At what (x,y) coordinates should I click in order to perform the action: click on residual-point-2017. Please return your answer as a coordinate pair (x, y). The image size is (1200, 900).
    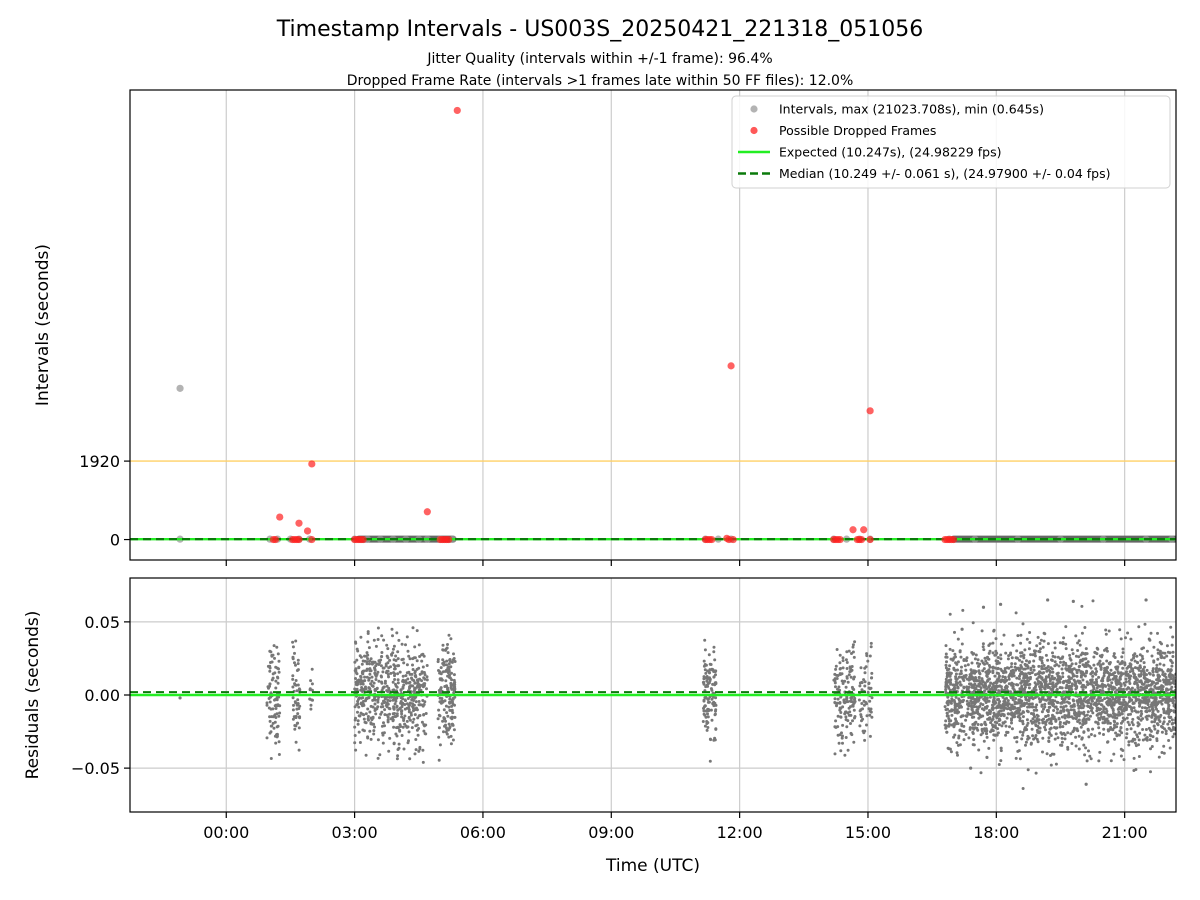
    Looking at the image, I should click on (1124, 683).